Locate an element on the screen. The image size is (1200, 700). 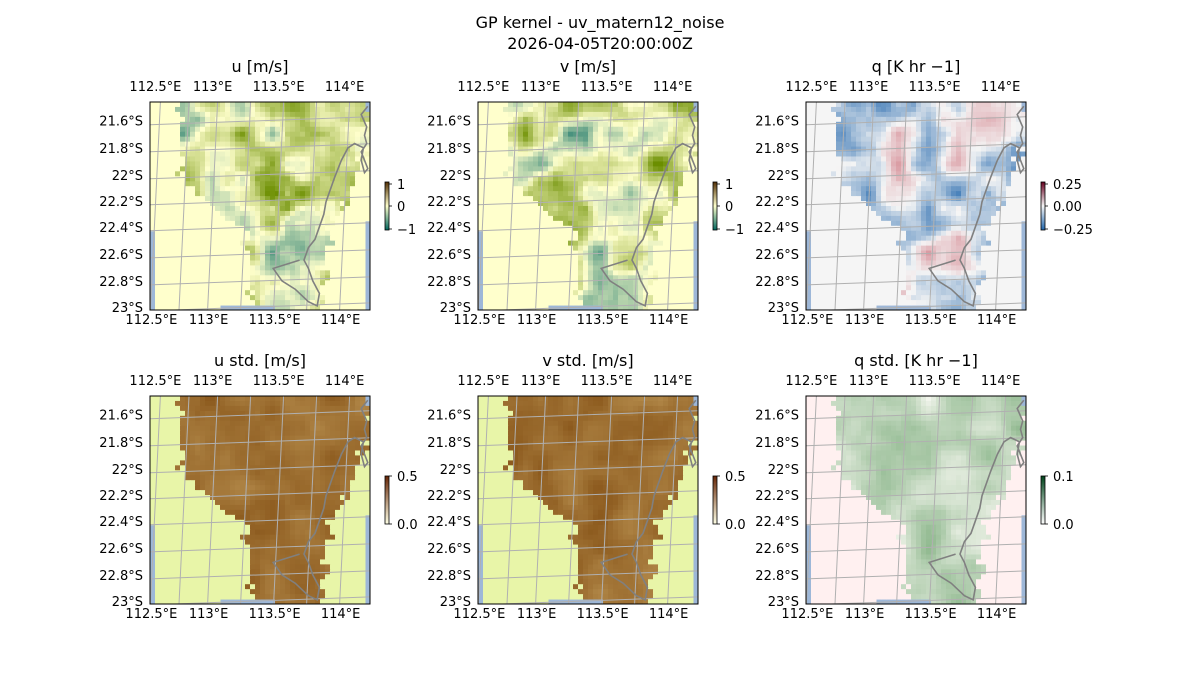
figure-timestamp: 2026-04-05T20:00:00Z is located at coordinates (600, 43).